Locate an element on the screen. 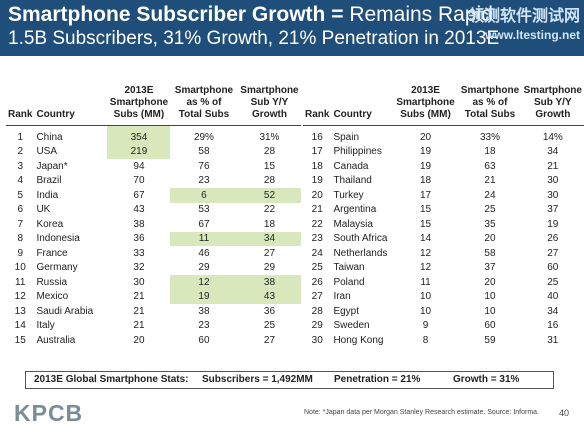 This screenshot has height=438, width=584. pct-cell: 24 is located at coordinates (490, 195).